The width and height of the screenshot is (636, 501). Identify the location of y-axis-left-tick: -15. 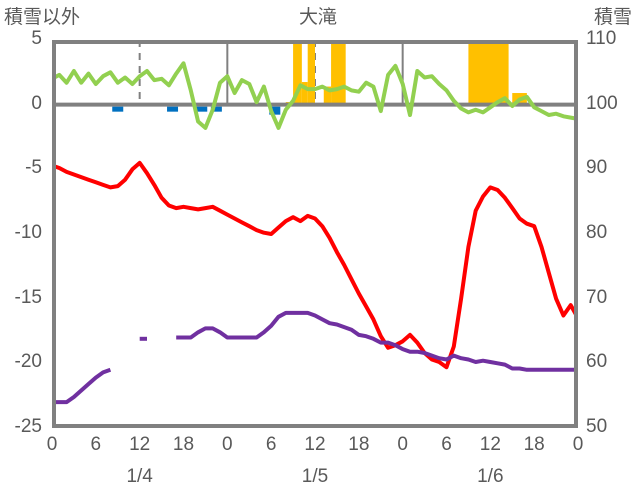
(28, 297).